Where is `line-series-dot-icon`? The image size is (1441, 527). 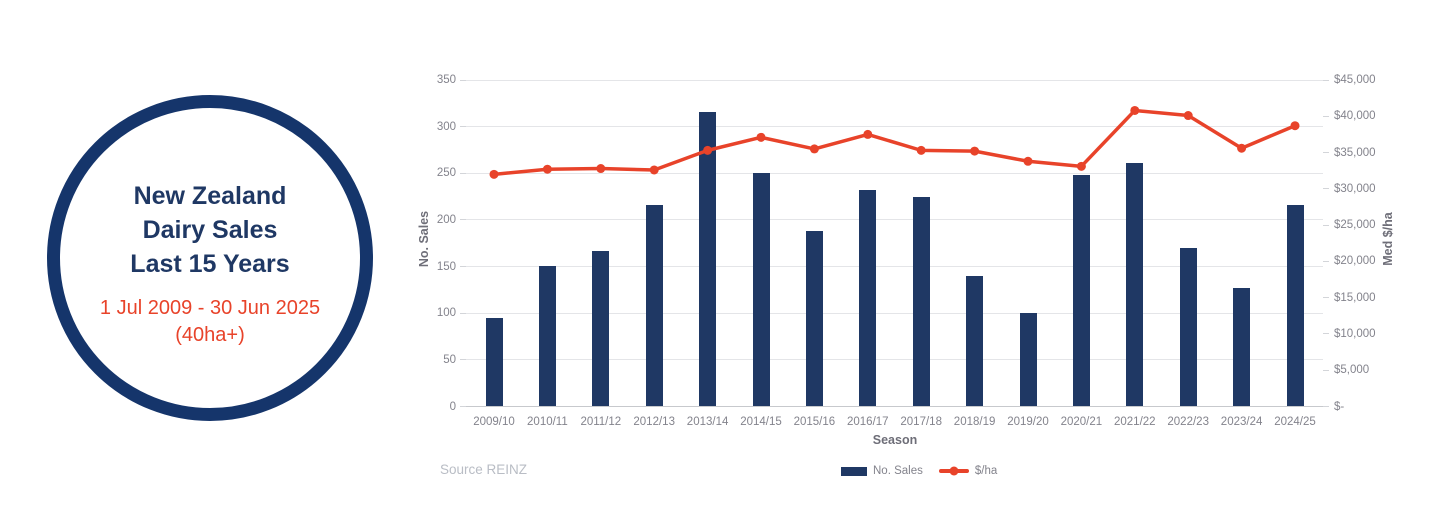 line-series-dot-icon is located at coordinates (954, 471).